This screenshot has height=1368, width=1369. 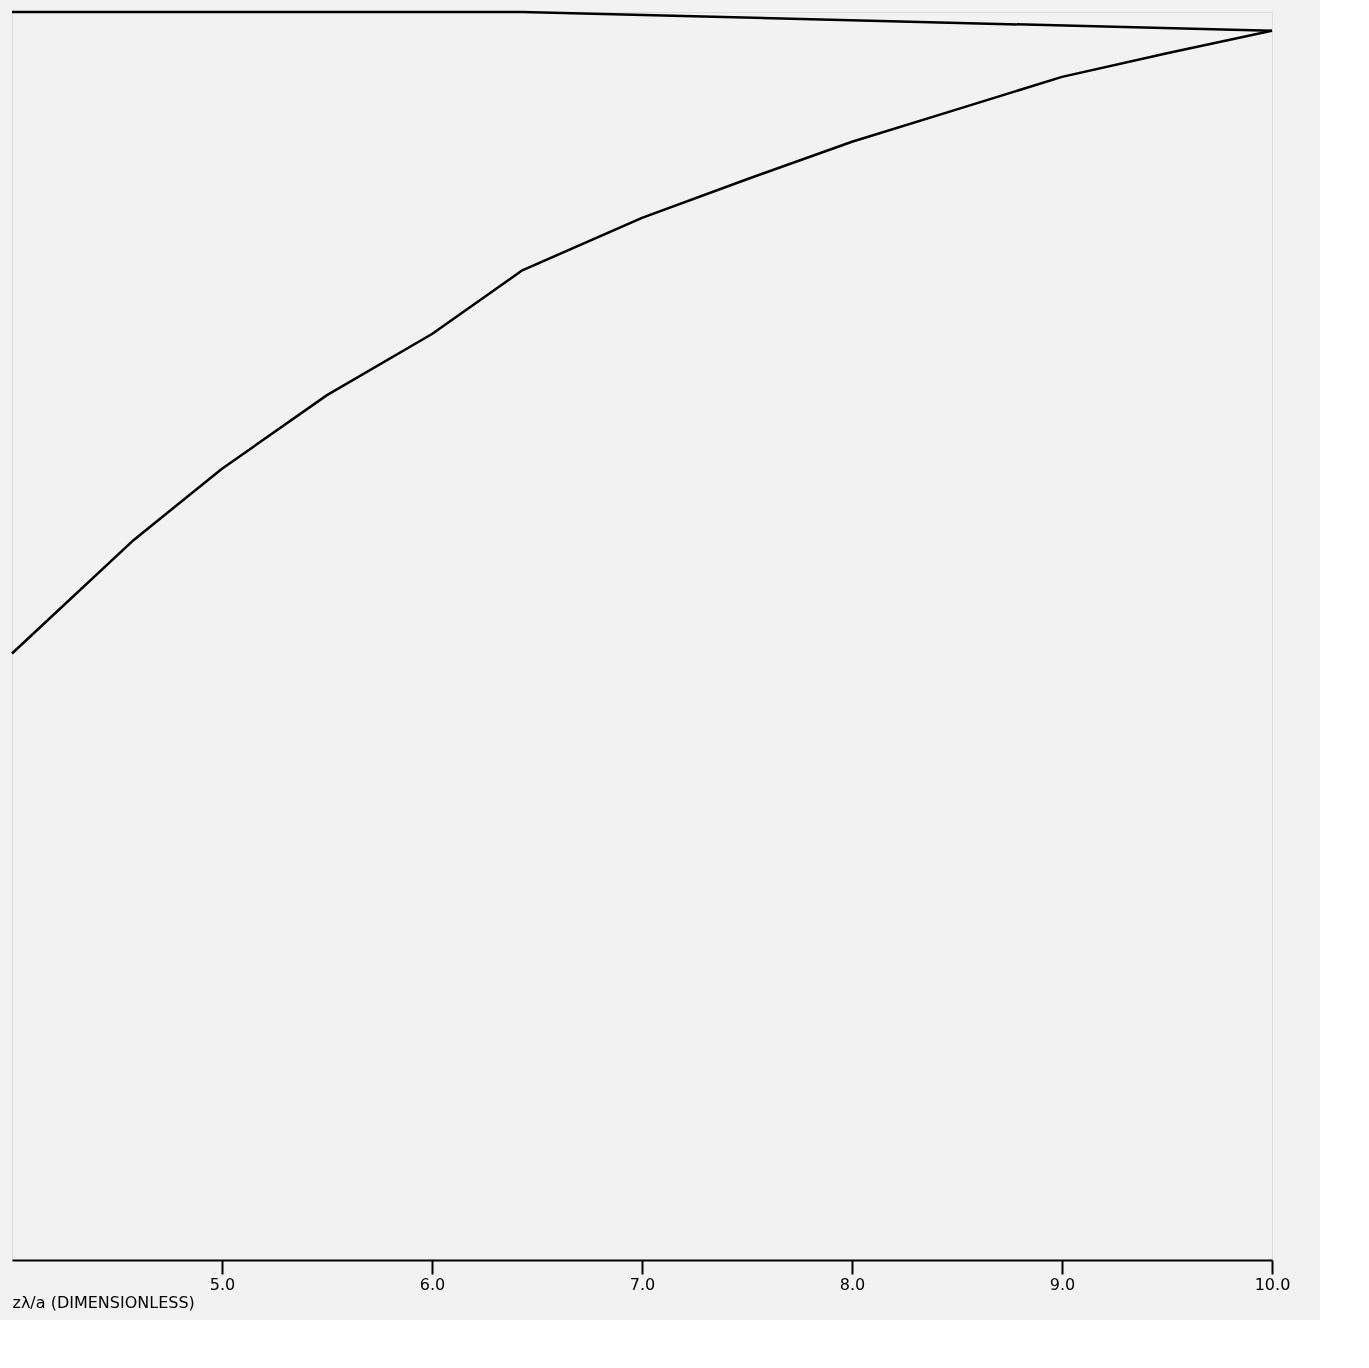 What do you see at coordinates (852, 1284) in the screenshot?
I see `x-tick-label: 8.0` at bounding box center [852, 1284].